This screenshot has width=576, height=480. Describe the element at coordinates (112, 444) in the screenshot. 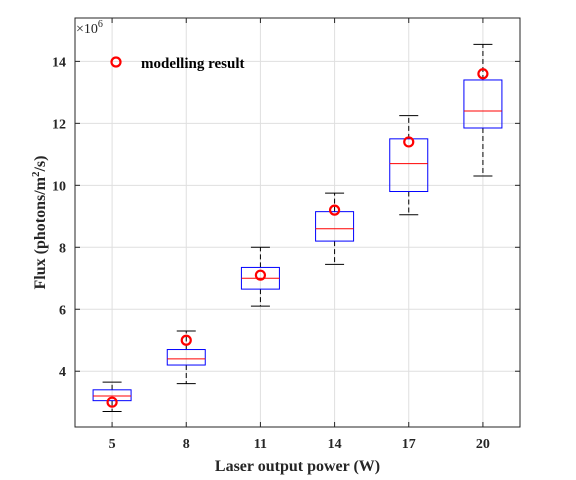

I see `x-tick-label: 5` at that location.